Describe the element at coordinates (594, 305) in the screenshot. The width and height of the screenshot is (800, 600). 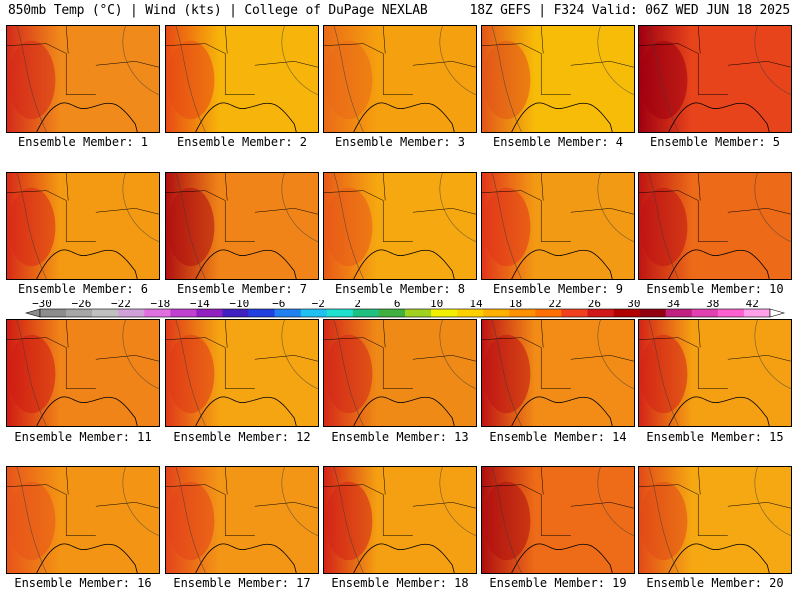
I see `colorbar-tick-label: 26` at that location.